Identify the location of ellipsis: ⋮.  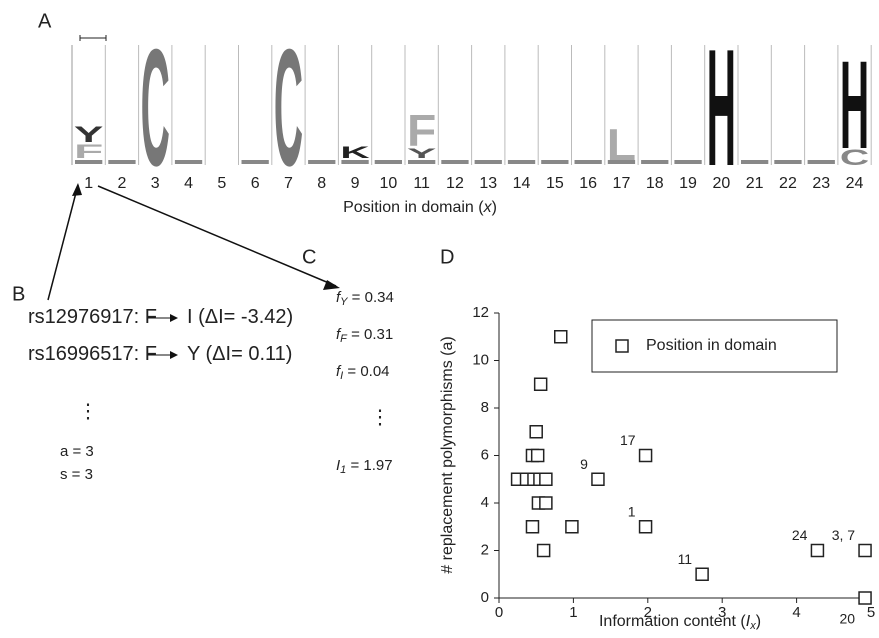
(88, 411).